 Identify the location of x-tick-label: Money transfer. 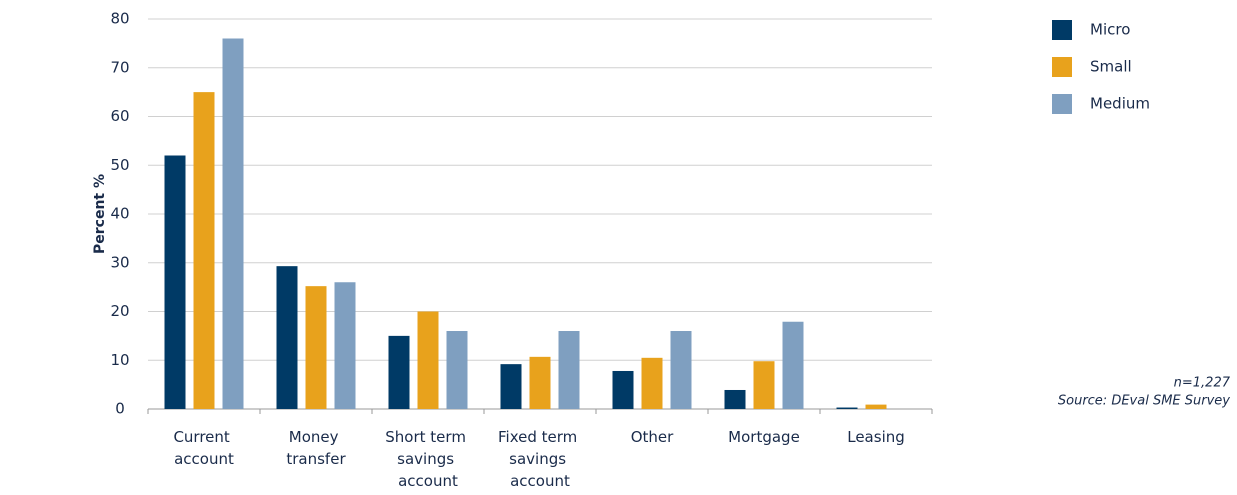
(316, 448).